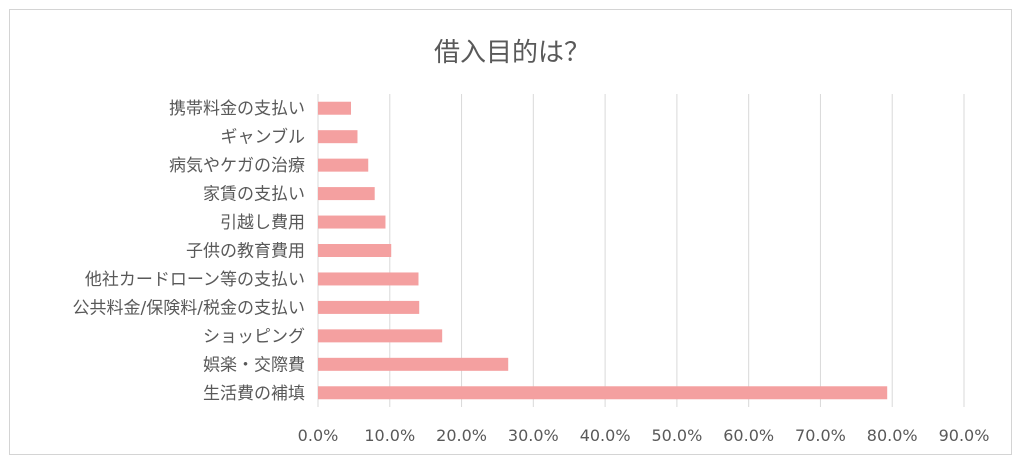  What do you see at coordinates (254, 394) in the screenshot?
I see `category-label: 生活費の補填` at bounding box center [254, 394].